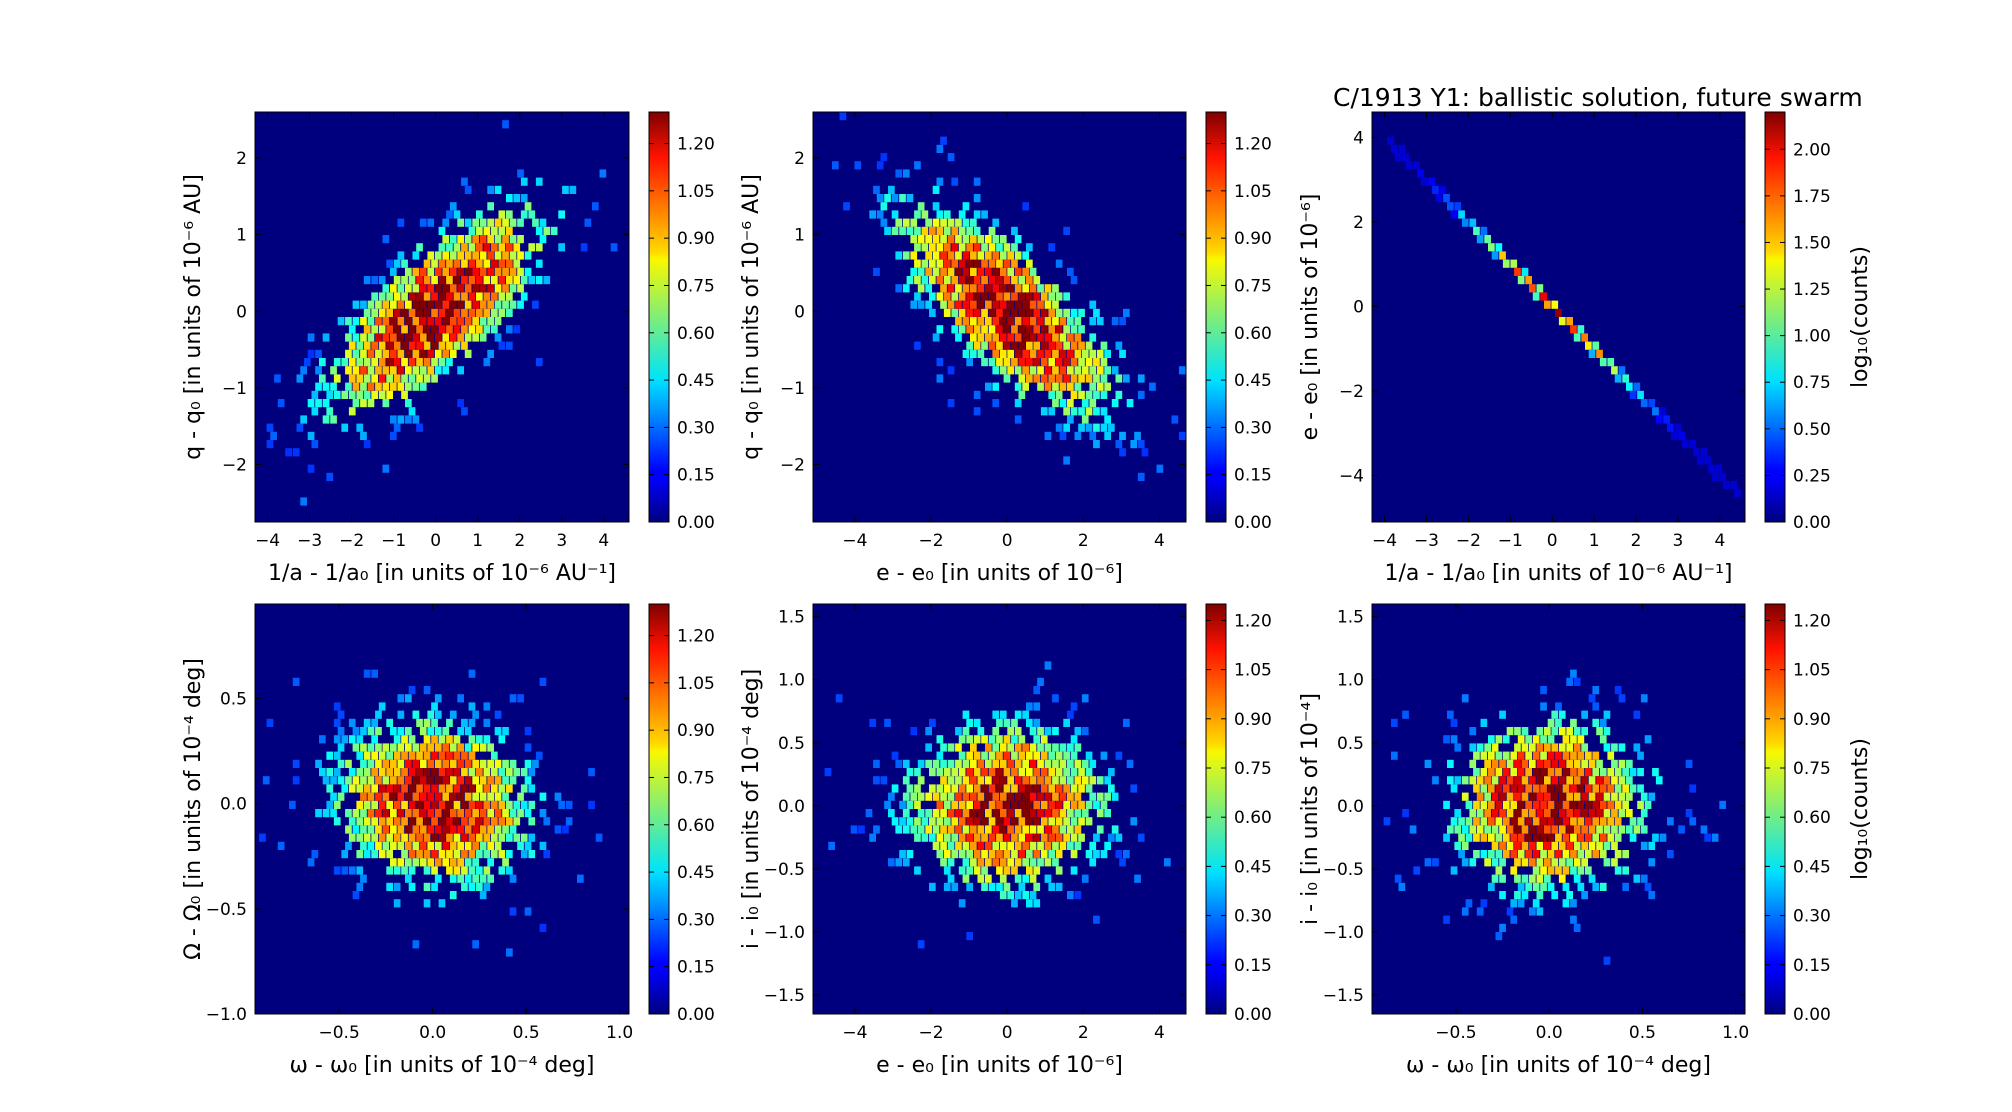 The height and width of the screenshot is (1112, 2012). I want to click on x-tick-label: 1.0, so click(1735, 1033).